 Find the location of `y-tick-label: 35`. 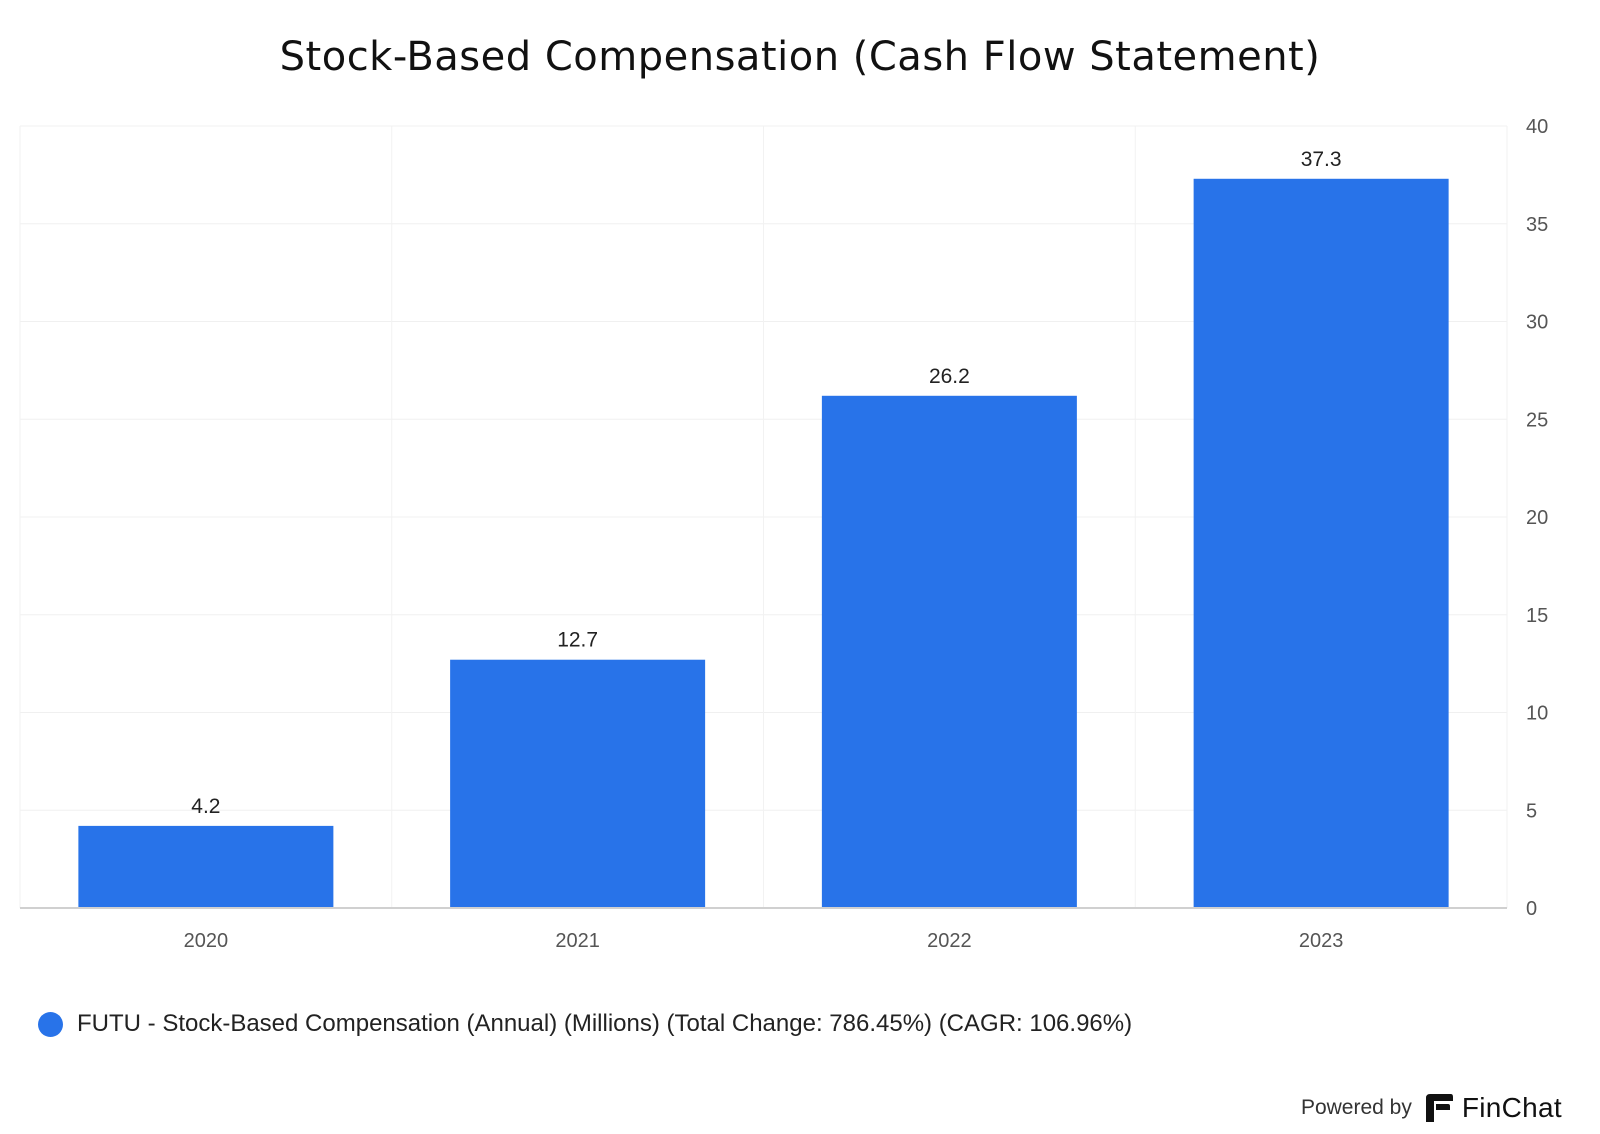

y-tick-label: 35 is located at coordinates (1537, 225).